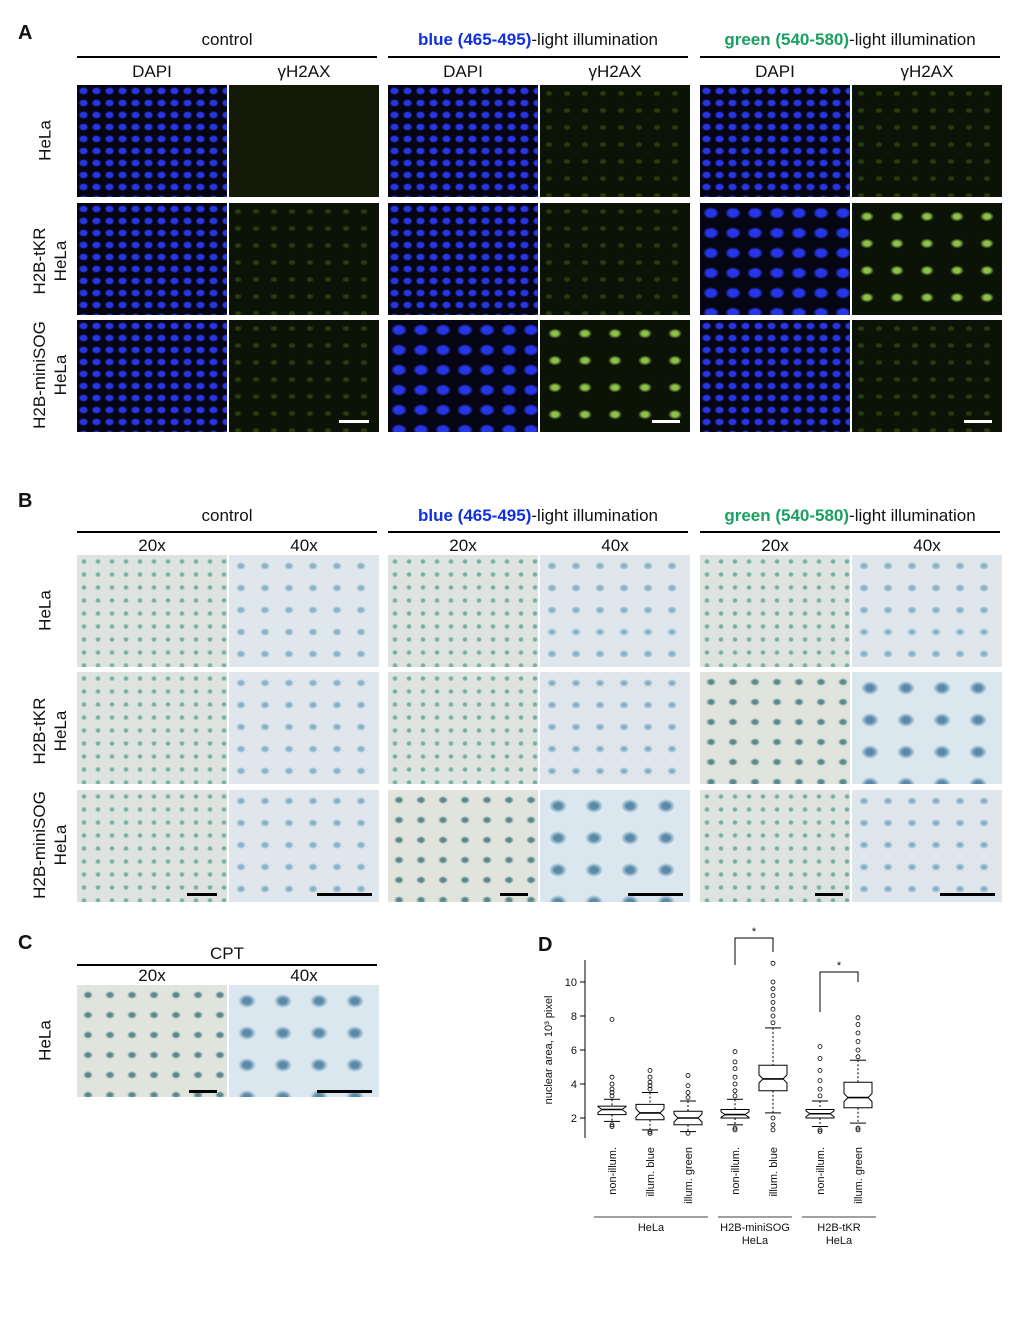 The height and width of the screenshot is (1319, 1020). What do you see at coordinates (152, 545) in the screenshot?
I see `panel-b-sub-1: 20x` at bounding box center [152, 545].